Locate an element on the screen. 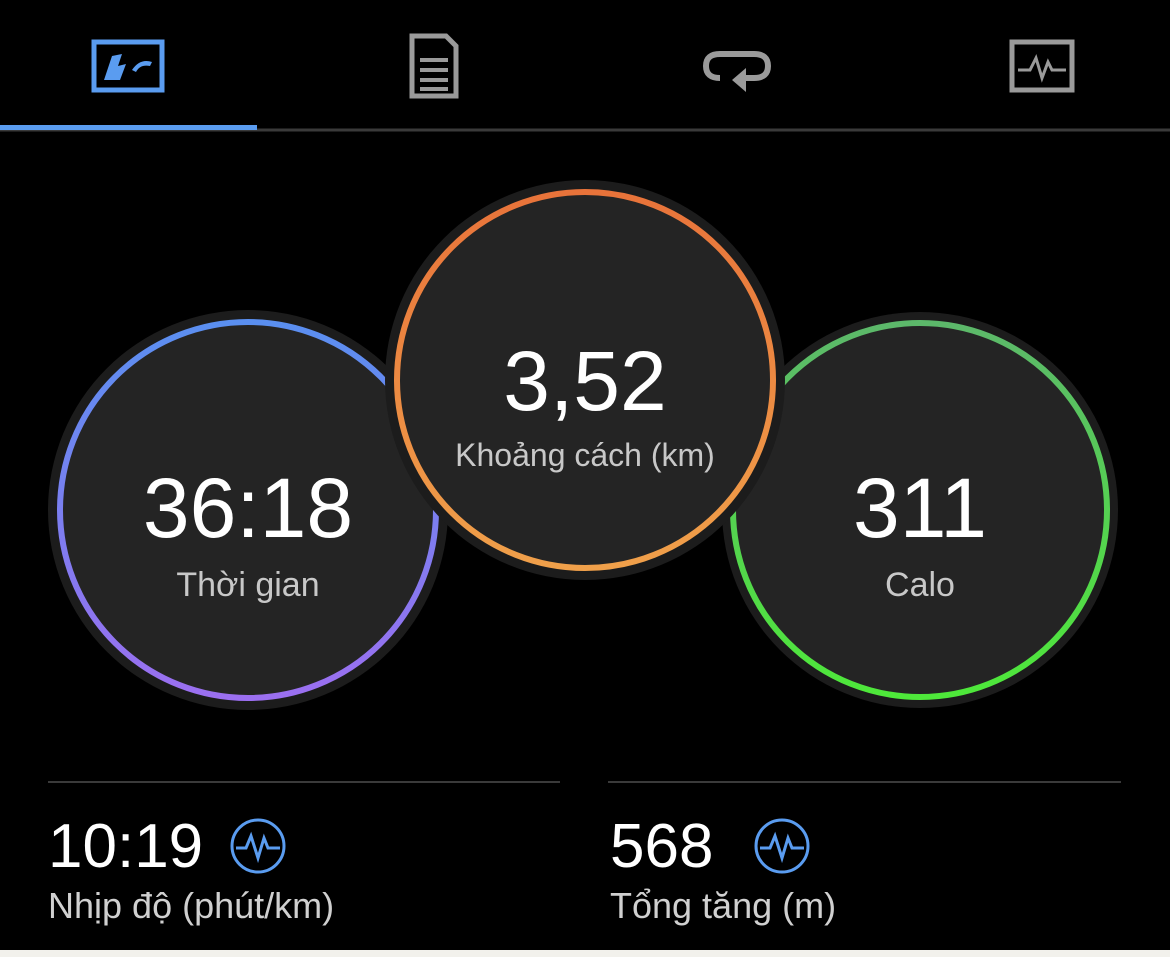  tab-overview is located at coordinates (128, 66).